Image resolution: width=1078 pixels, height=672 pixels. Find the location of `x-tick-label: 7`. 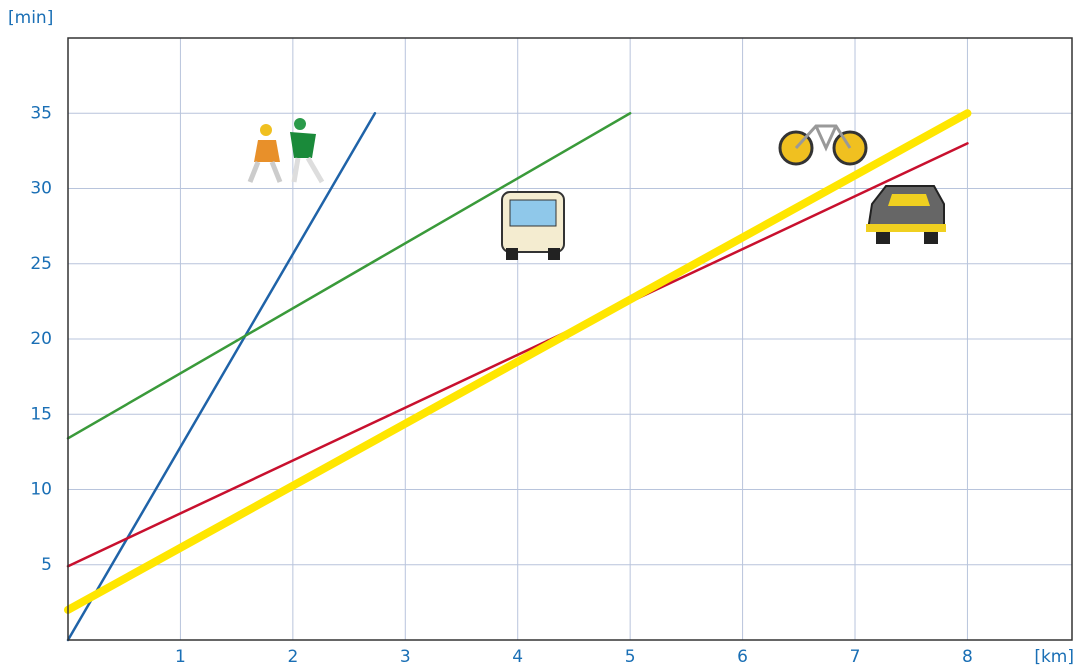

x-tick-label: 7 is located at coordinates (855, 657).